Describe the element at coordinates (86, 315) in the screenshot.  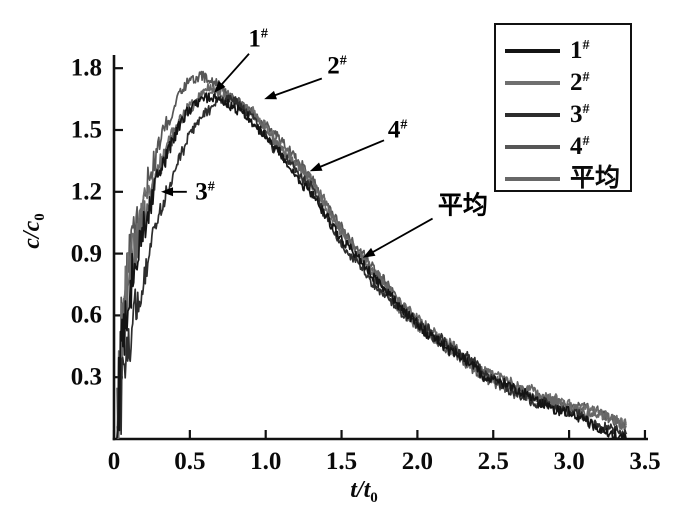
I see `y-tick-label: 0.6` at that location.